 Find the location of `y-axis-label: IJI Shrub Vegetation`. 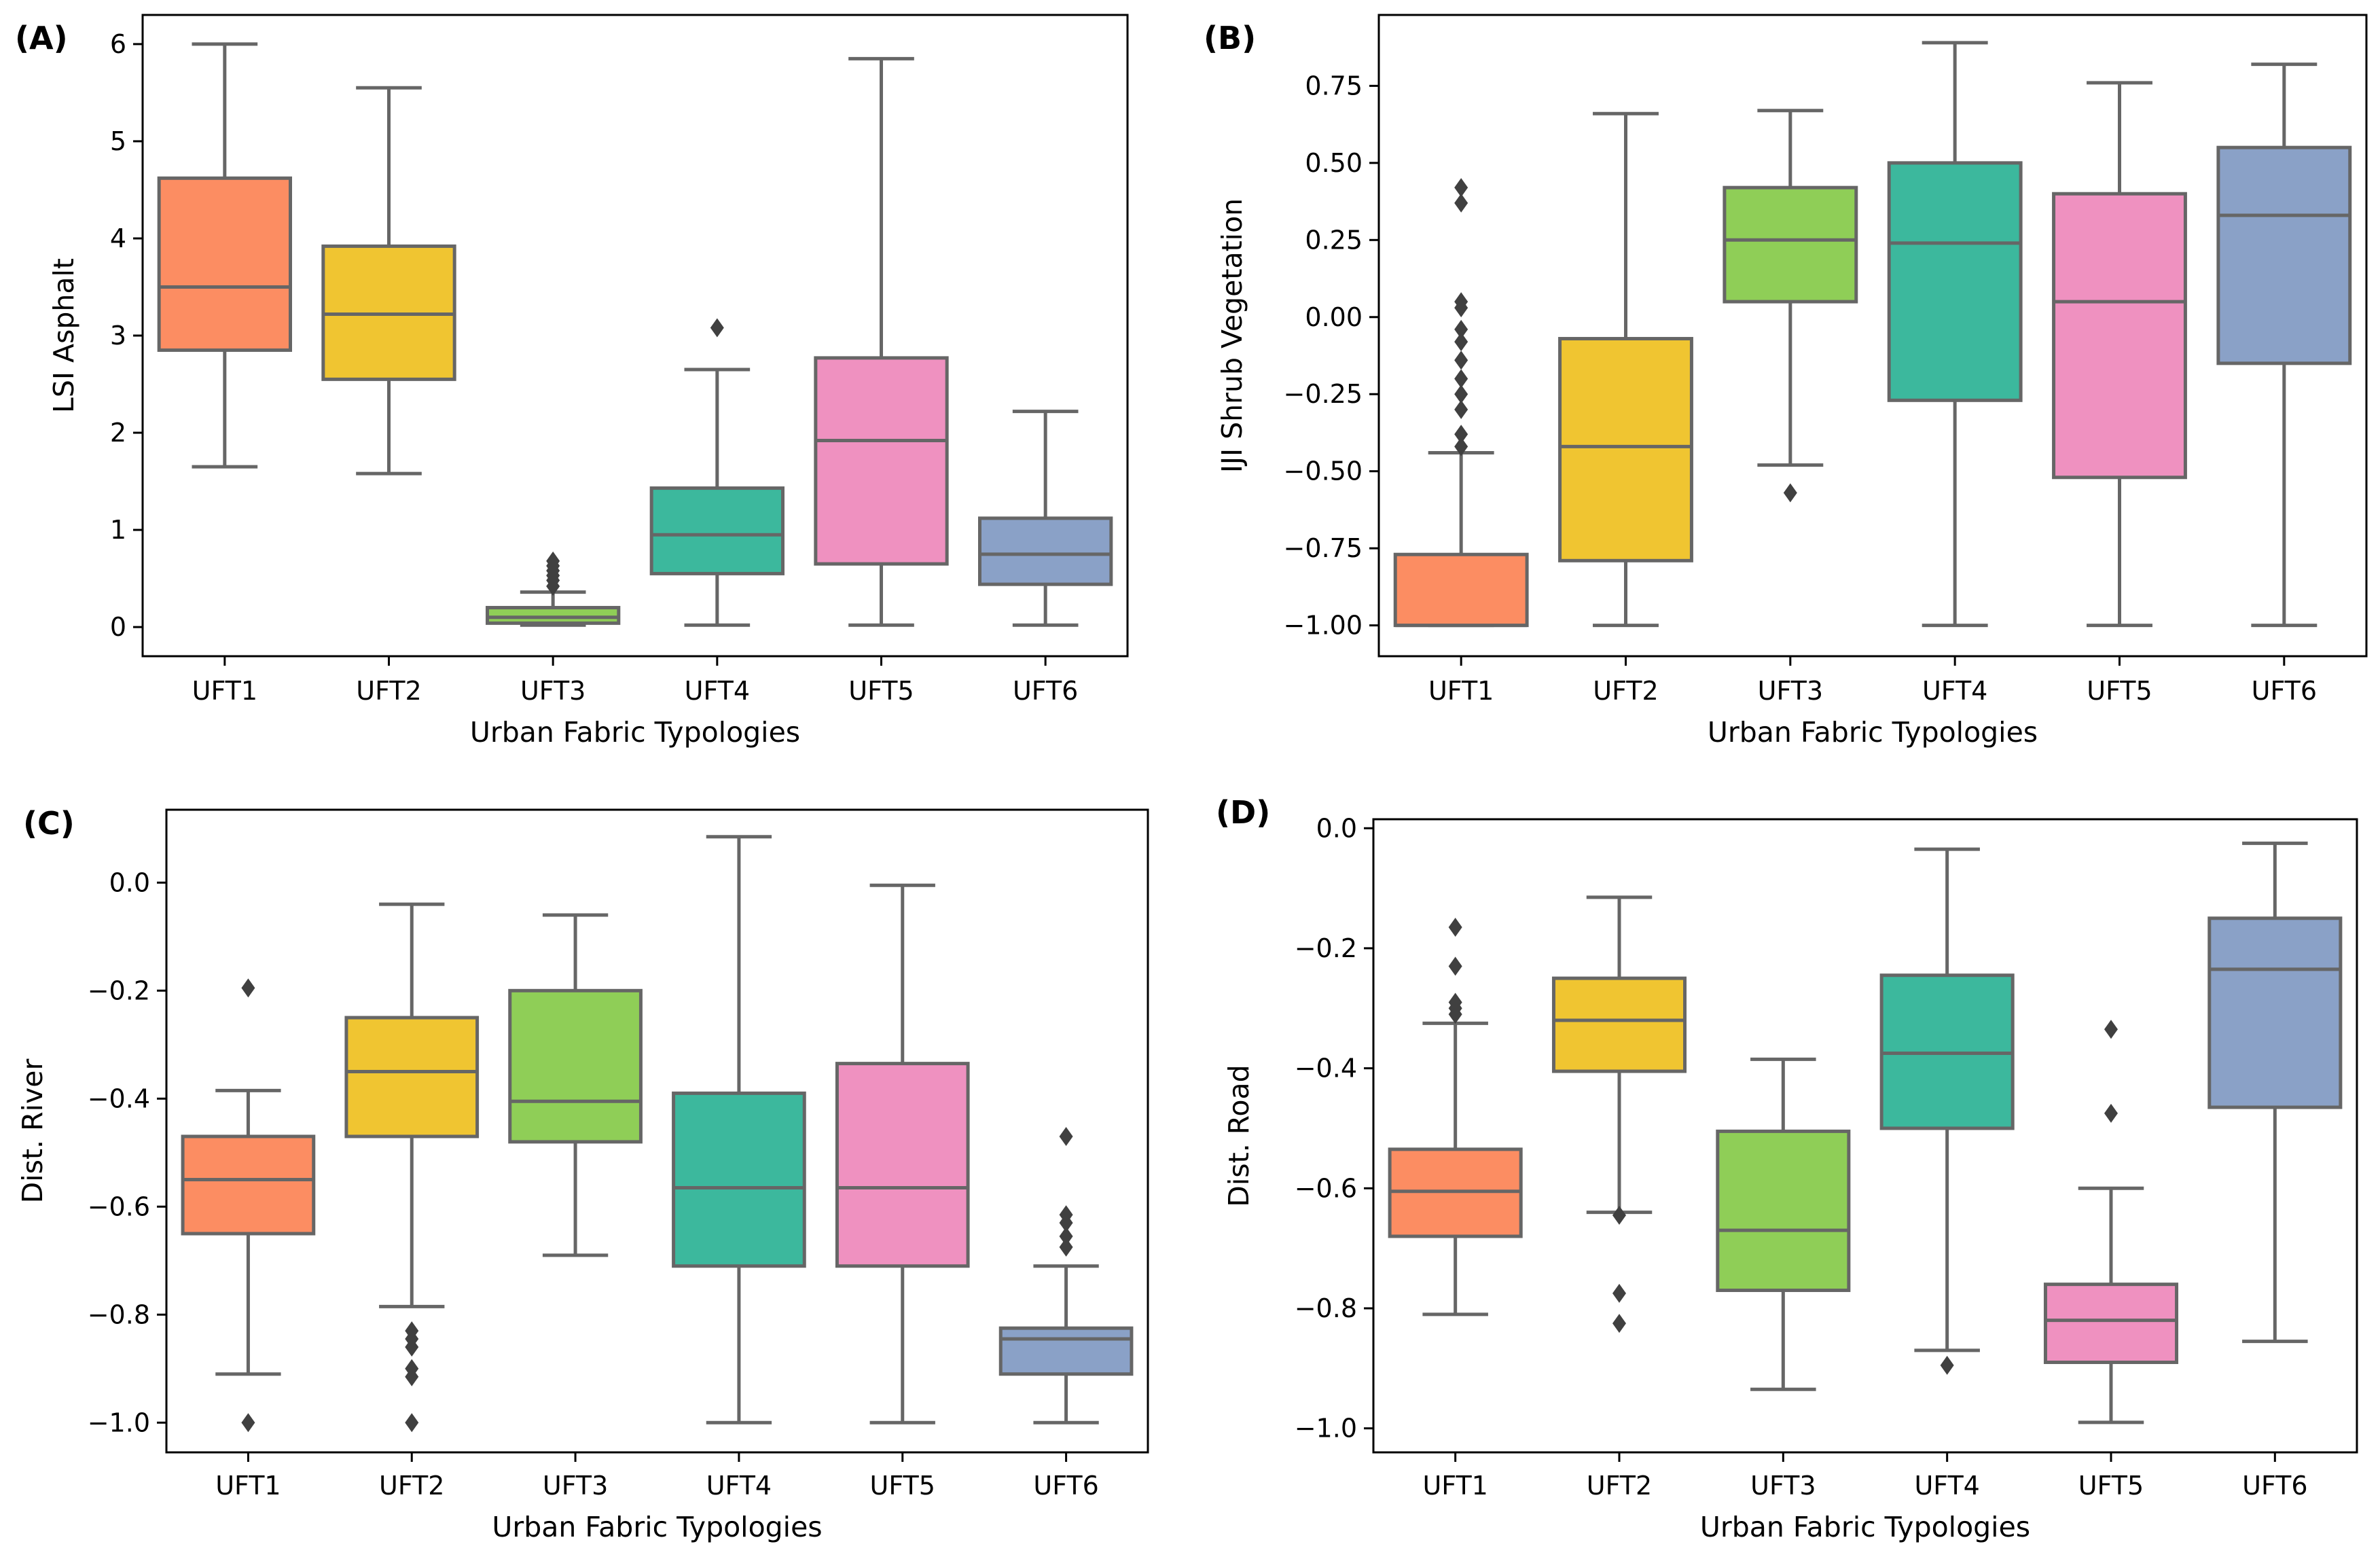

y-axis-label: IJI Shrub Vegetation is located at coordinates (1232, 335).